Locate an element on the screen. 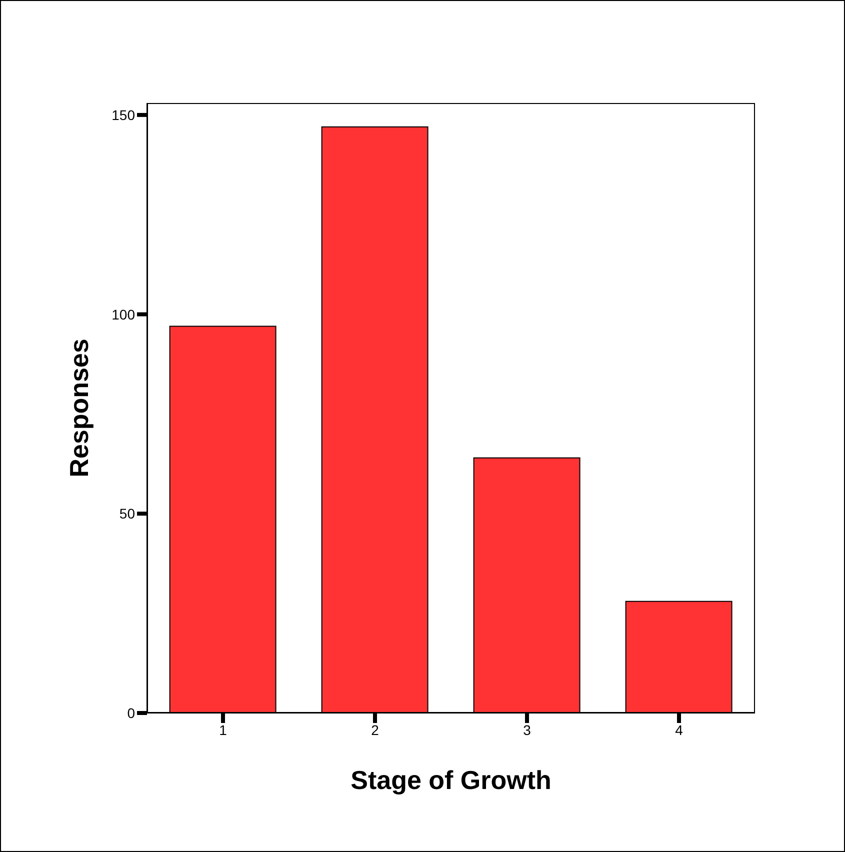  y-tick-label: 50 is located at coordinates (127, 514).